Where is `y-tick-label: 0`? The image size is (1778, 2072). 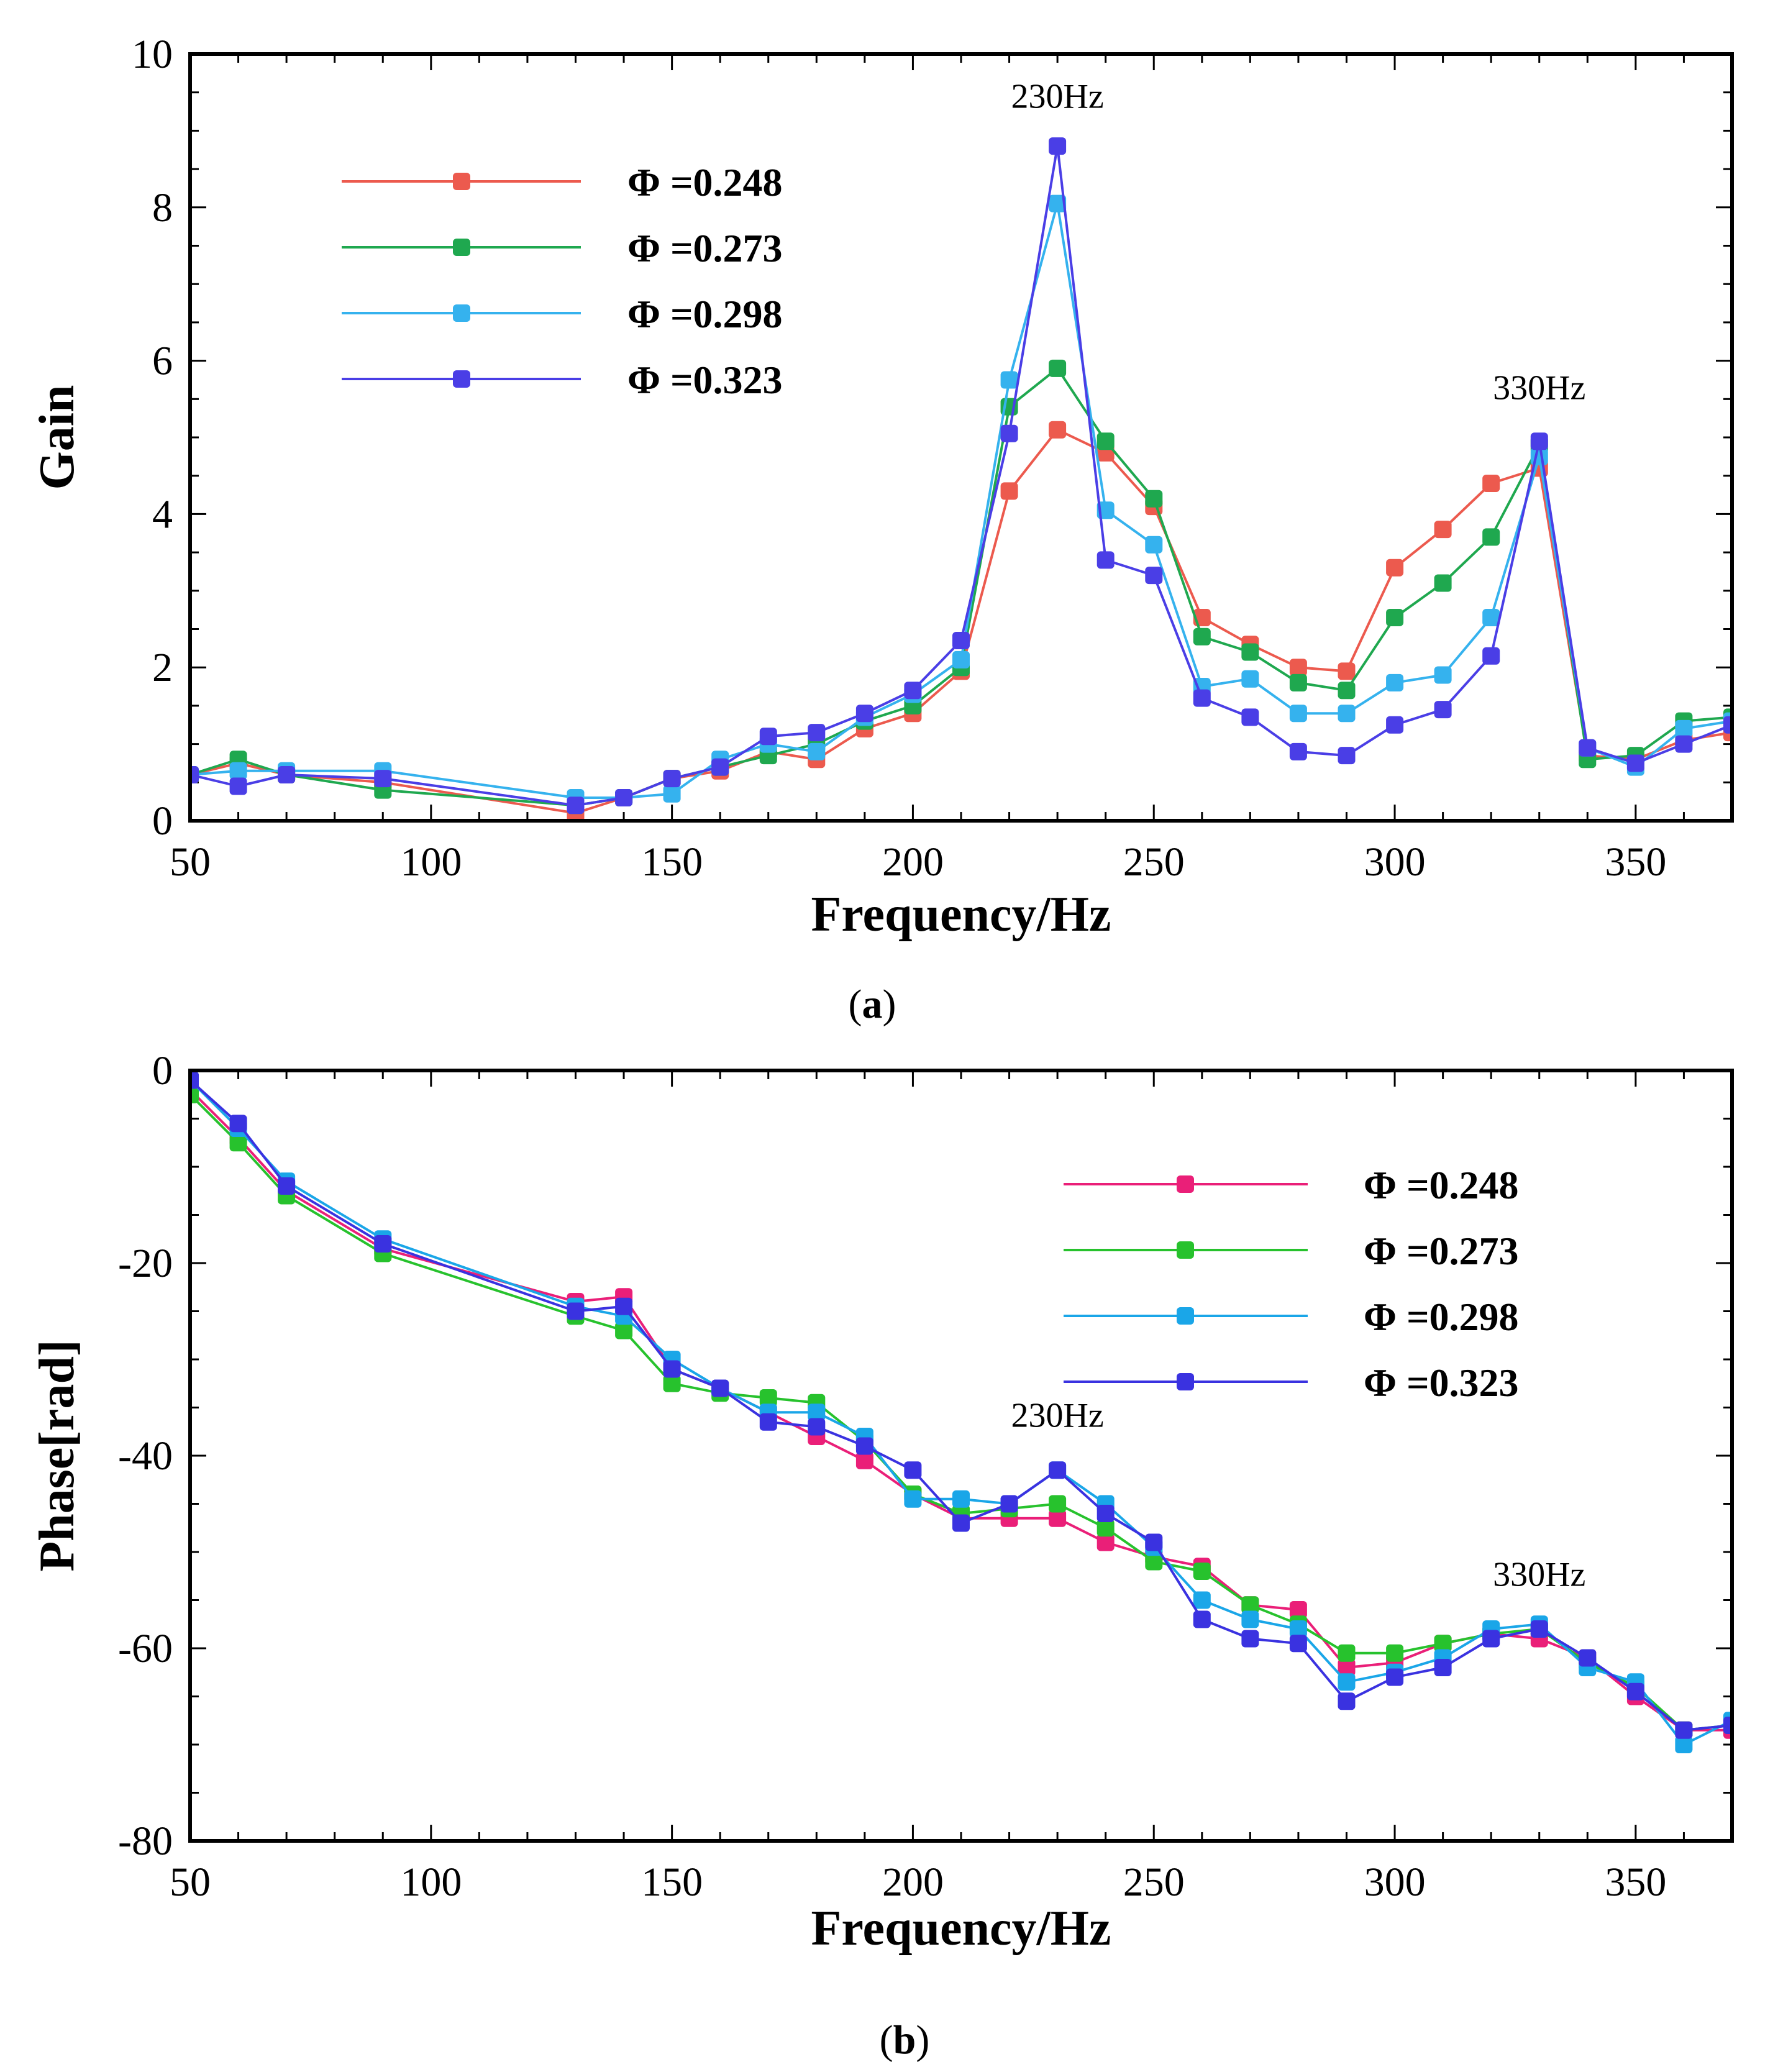 y-tick-label: 0 is located at coordinates (162, 821).